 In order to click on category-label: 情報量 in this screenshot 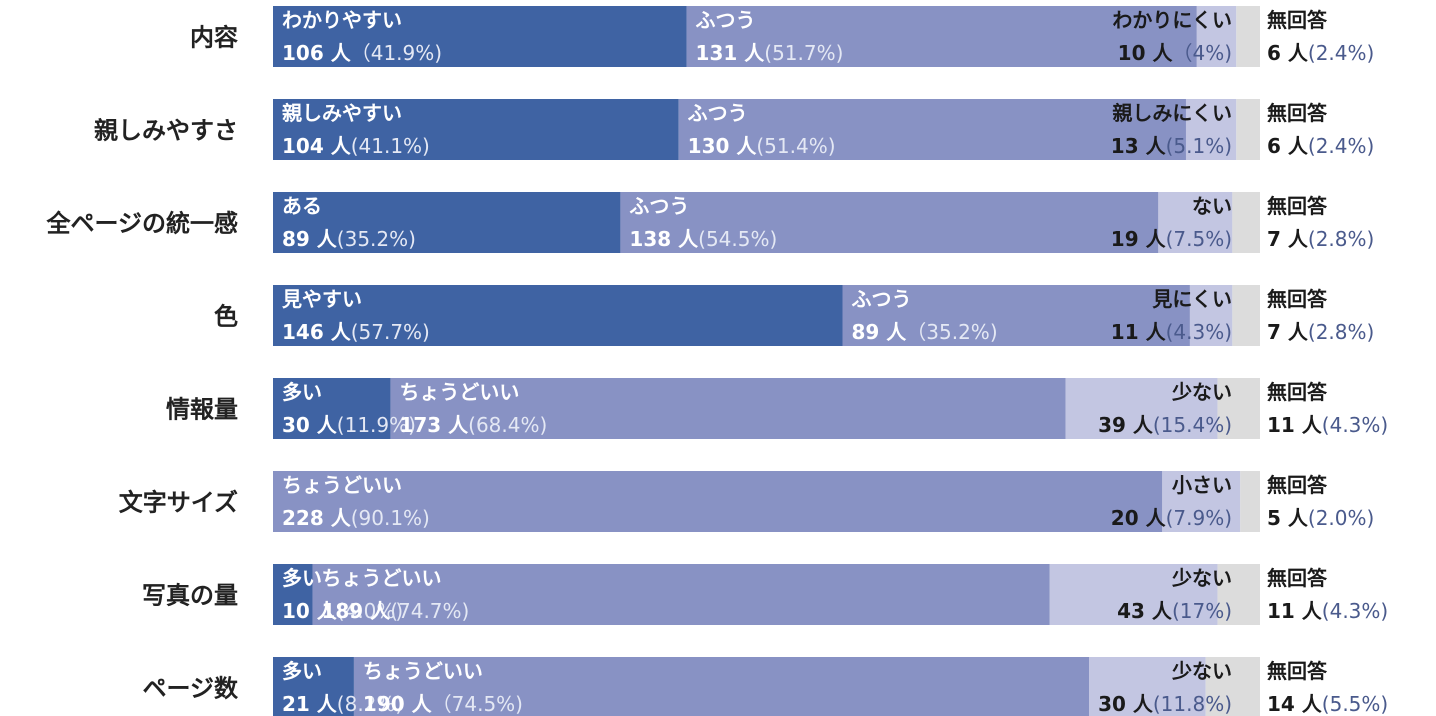, I will do `click(202, 410)`.